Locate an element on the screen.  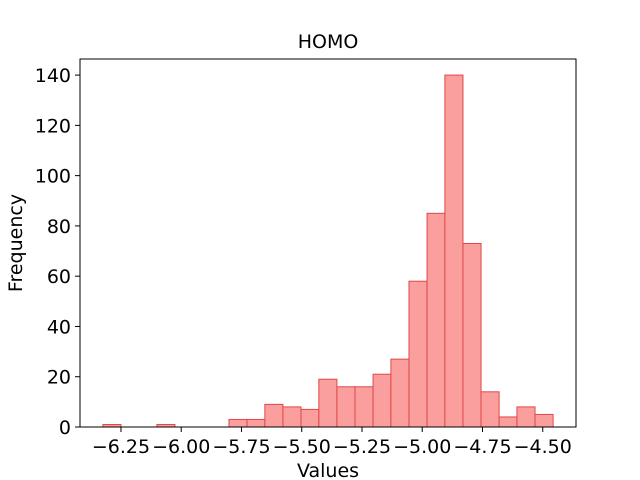
y-tick-label: 80 is located at coordinates (59, 227).